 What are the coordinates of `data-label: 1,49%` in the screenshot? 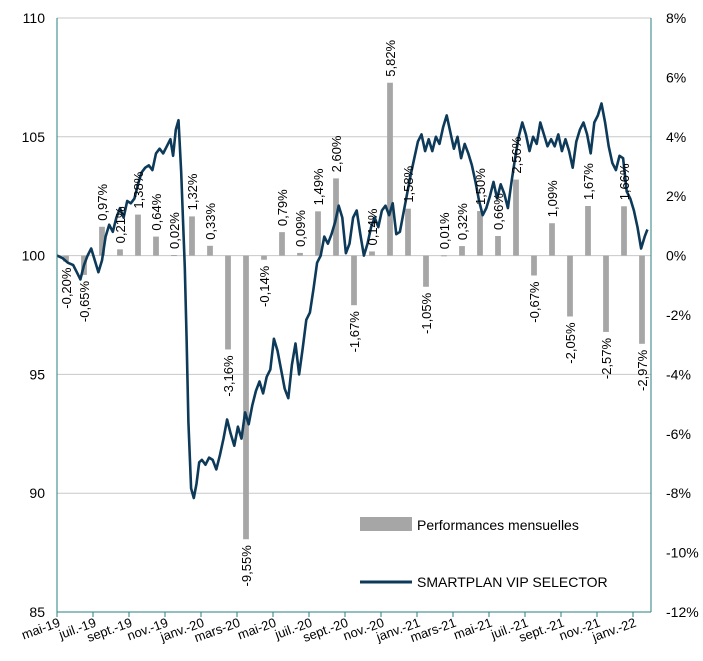 It's located at (318, 186).